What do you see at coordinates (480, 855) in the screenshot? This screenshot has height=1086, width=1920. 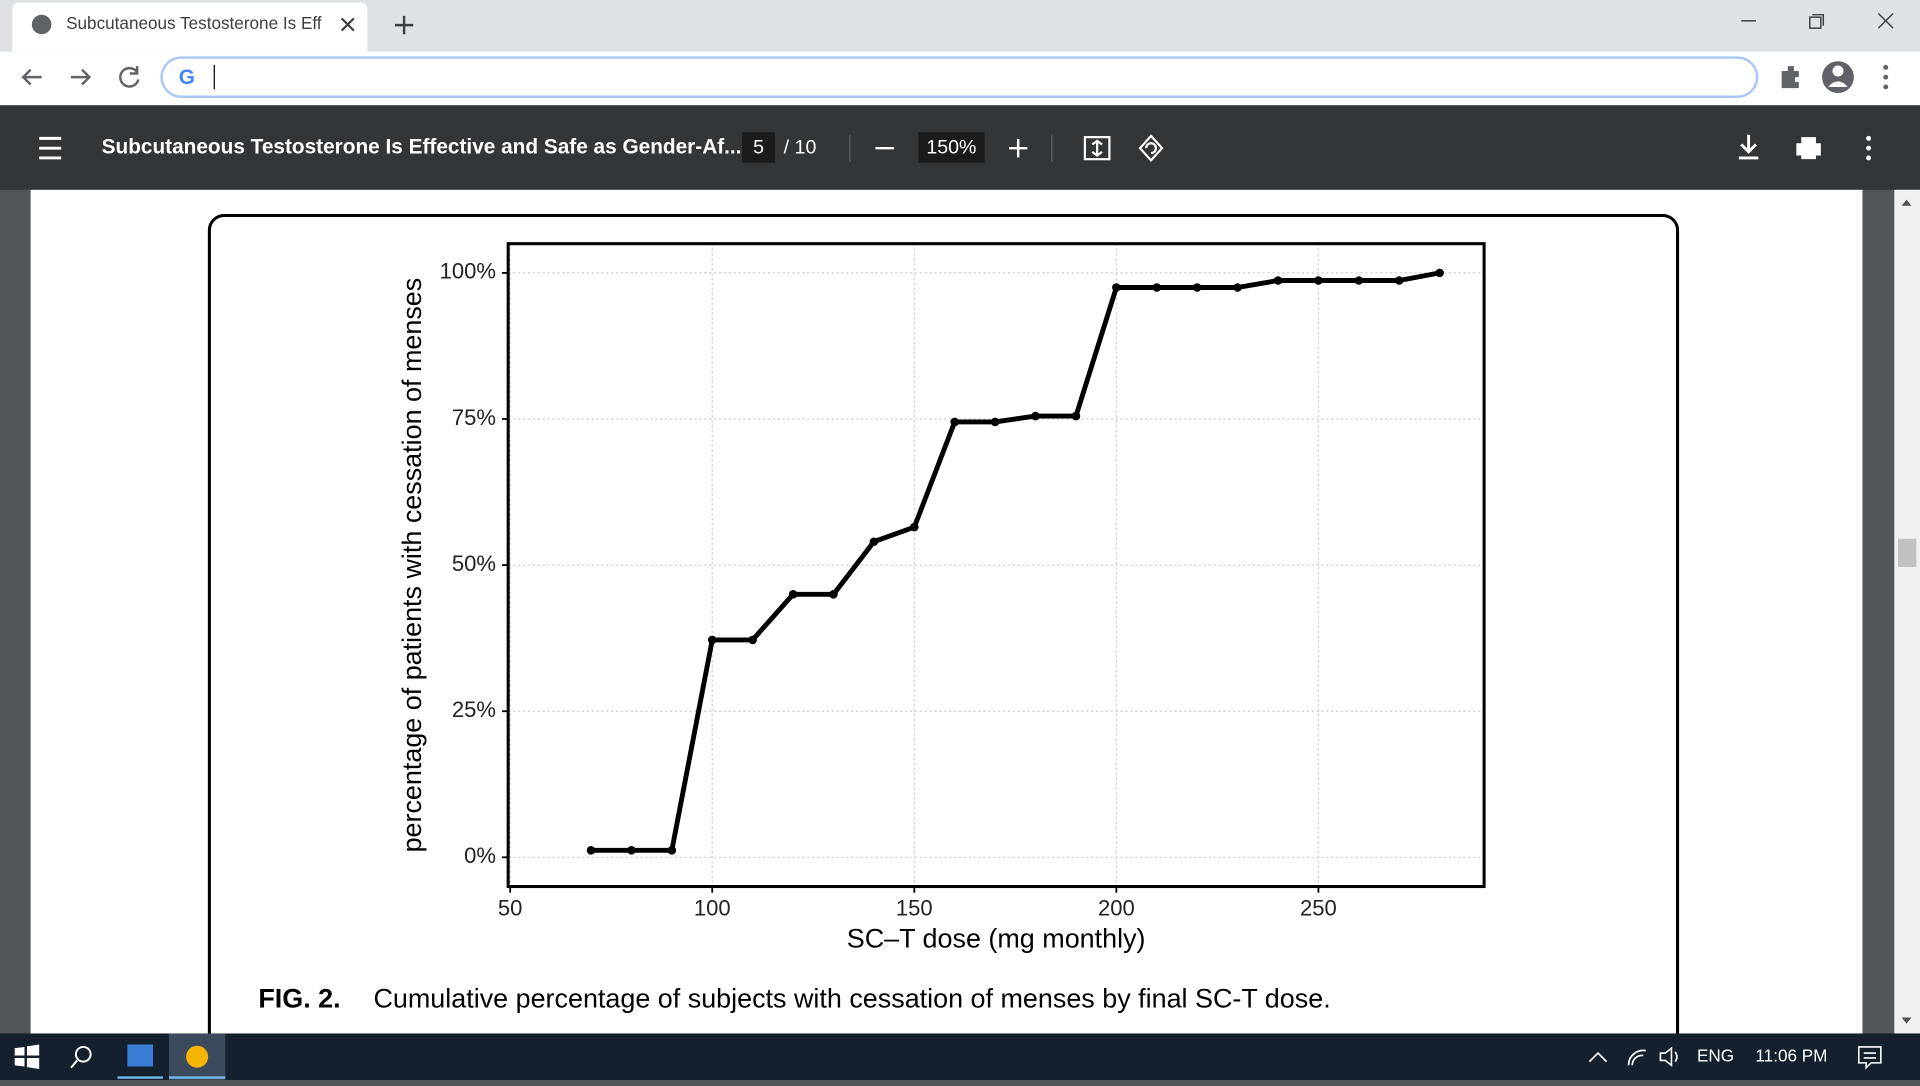 I see `y-tick-label: 0%` at bounding box center [480, 855].